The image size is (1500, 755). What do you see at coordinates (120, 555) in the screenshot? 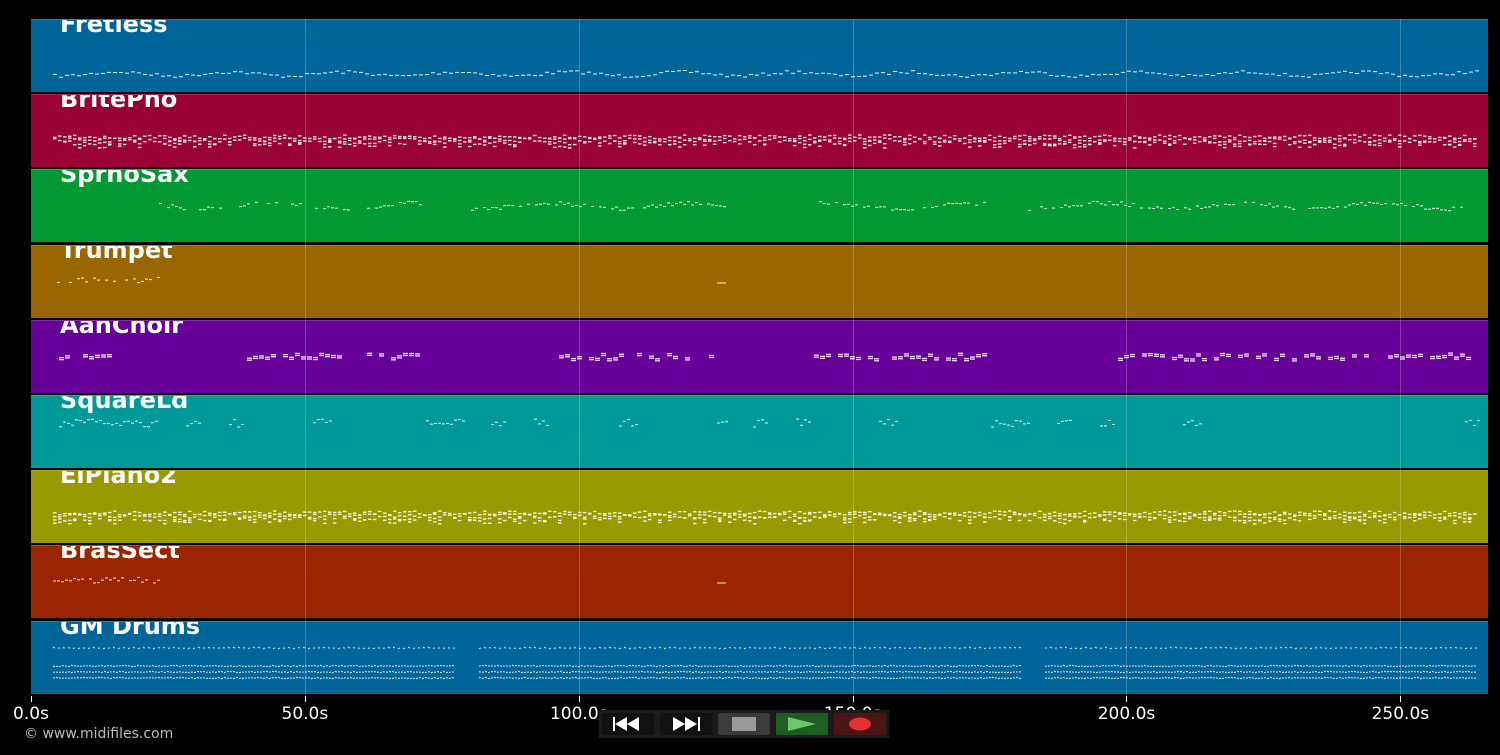
I see `track-name: BrasSect` at bounding box center [120, 555].